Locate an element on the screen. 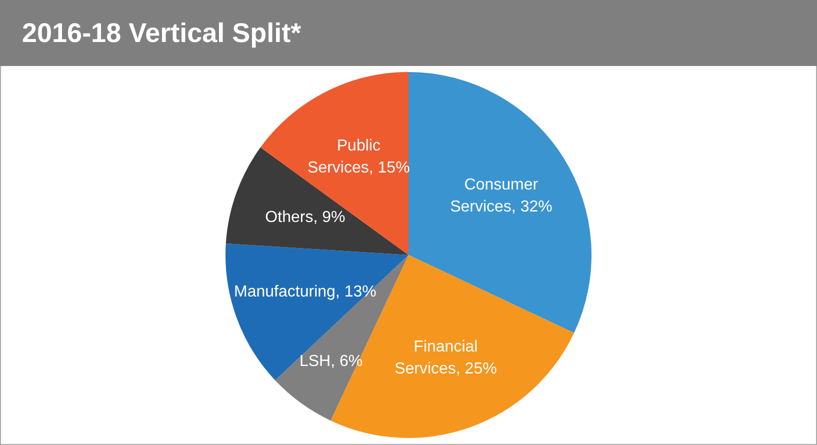 Image resolution: width=817 pixels, height=445 pixels. slice-label: Others, 9% is located at coordinates (305, 217).